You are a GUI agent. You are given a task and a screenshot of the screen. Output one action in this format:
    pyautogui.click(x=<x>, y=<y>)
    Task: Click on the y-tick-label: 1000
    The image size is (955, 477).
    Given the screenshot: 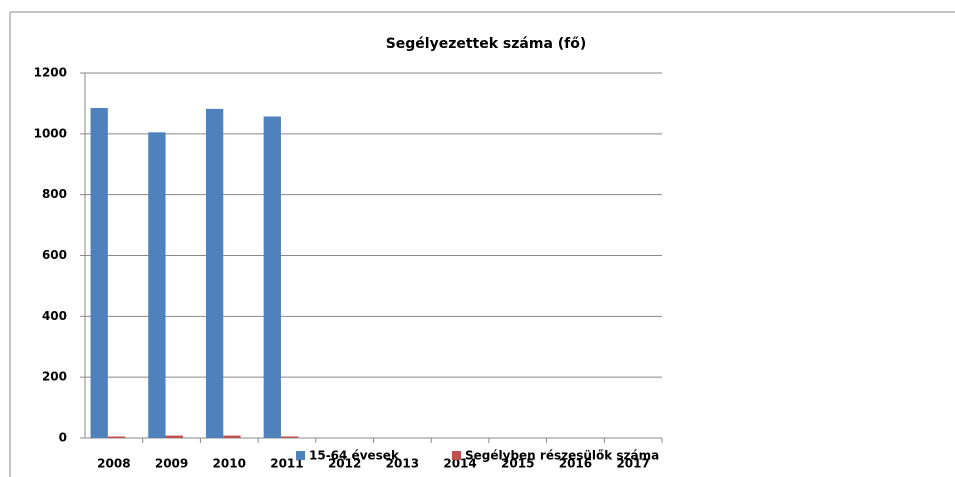 What is the action you would take?
    pyautogui.click(x=50, y=133)
    